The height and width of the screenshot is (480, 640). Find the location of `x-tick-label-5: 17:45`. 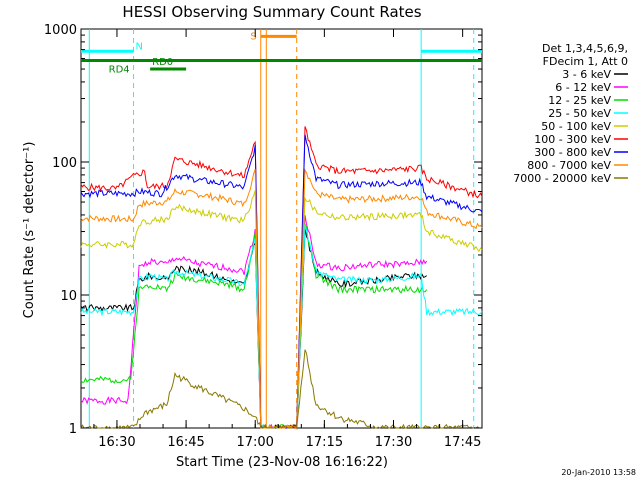

x-tick-label-5: 17:45 is located at coordinates (462, 442).